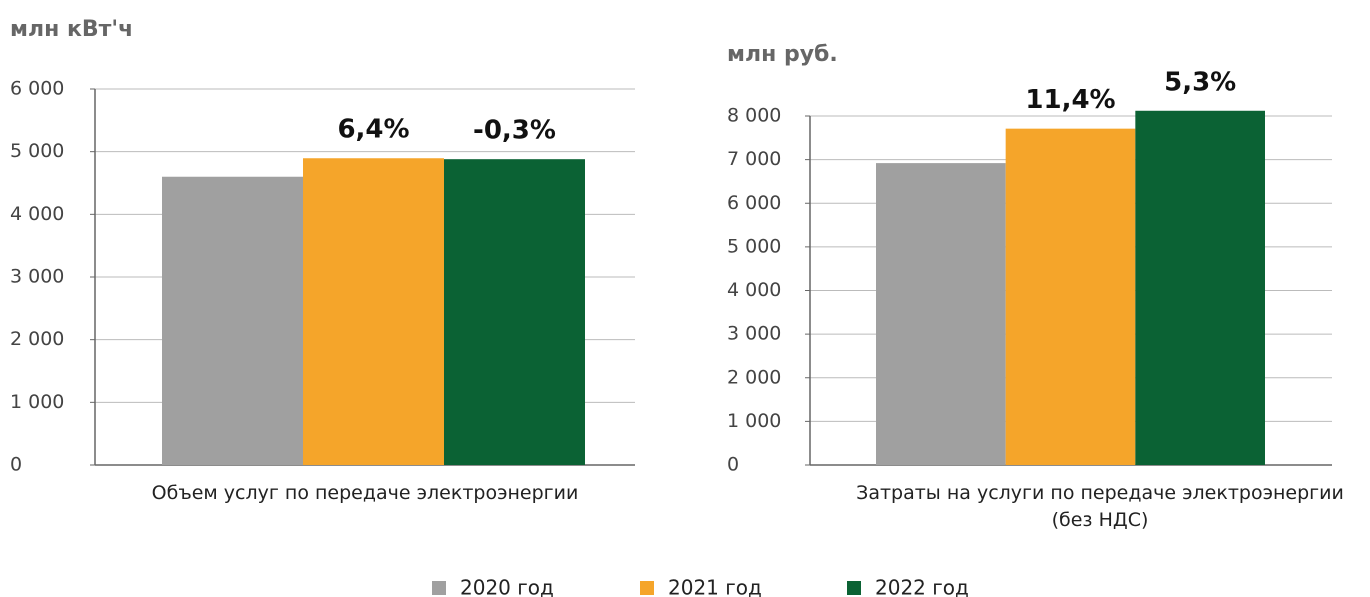 The height and width of the screenshot is (597, 1370). I want to click on y-tick-label: 7 000, so click(754, 159).